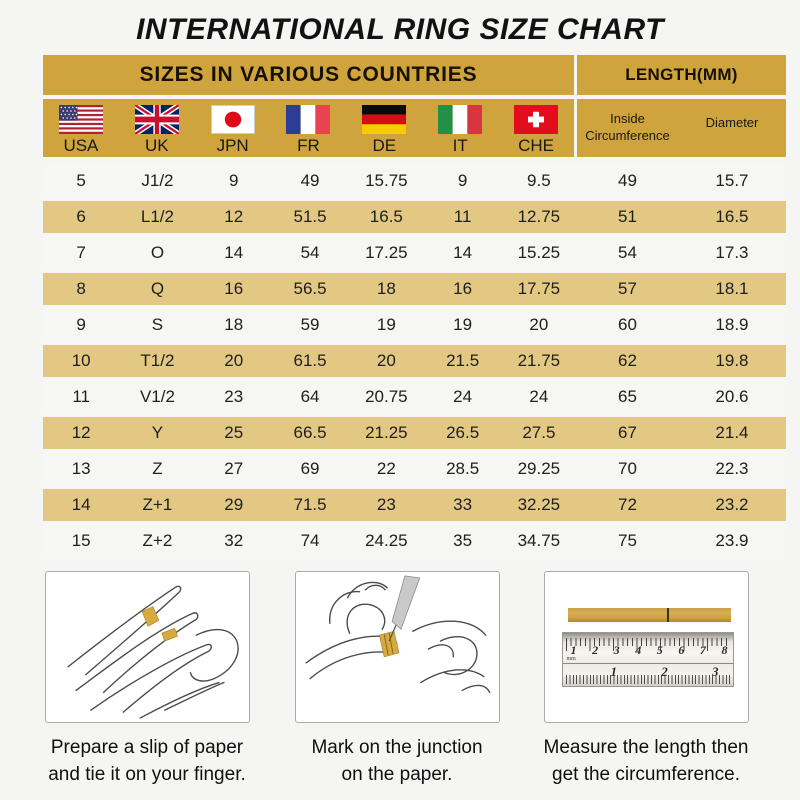  Describe the element at coordinates (539, 216) in the screenshot. I see `table-cell: 12.75` at that location.